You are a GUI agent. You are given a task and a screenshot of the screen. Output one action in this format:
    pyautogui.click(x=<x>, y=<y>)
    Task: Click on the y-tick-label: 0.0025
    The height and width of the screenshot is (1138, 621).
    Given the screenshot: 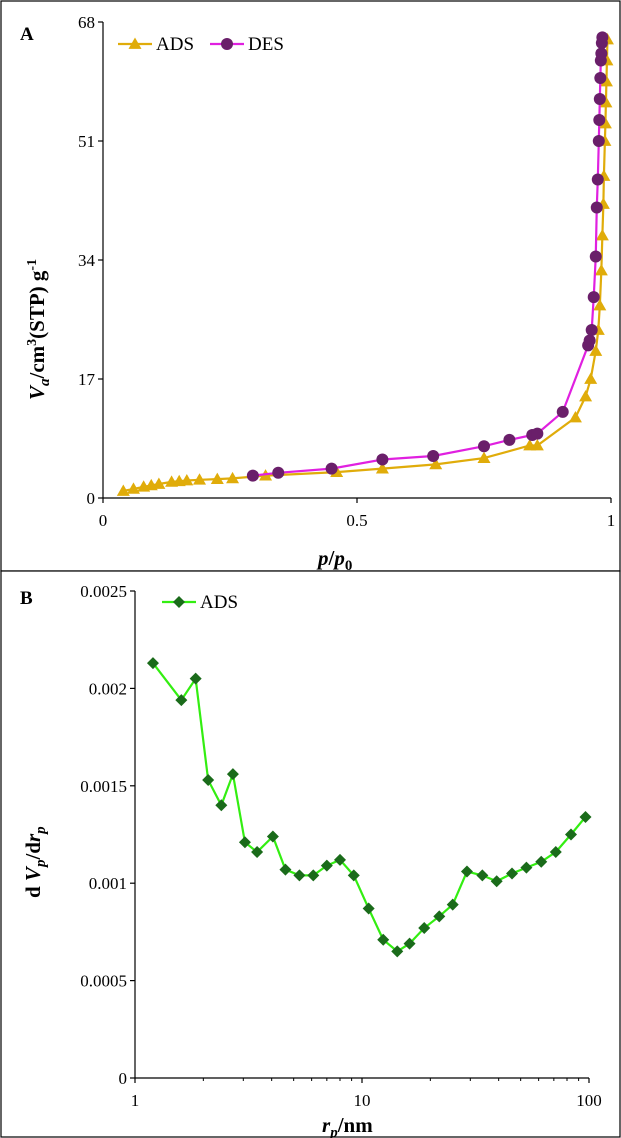 What is the action you would take?
    pyautogui.click(x=103, y=591)
    